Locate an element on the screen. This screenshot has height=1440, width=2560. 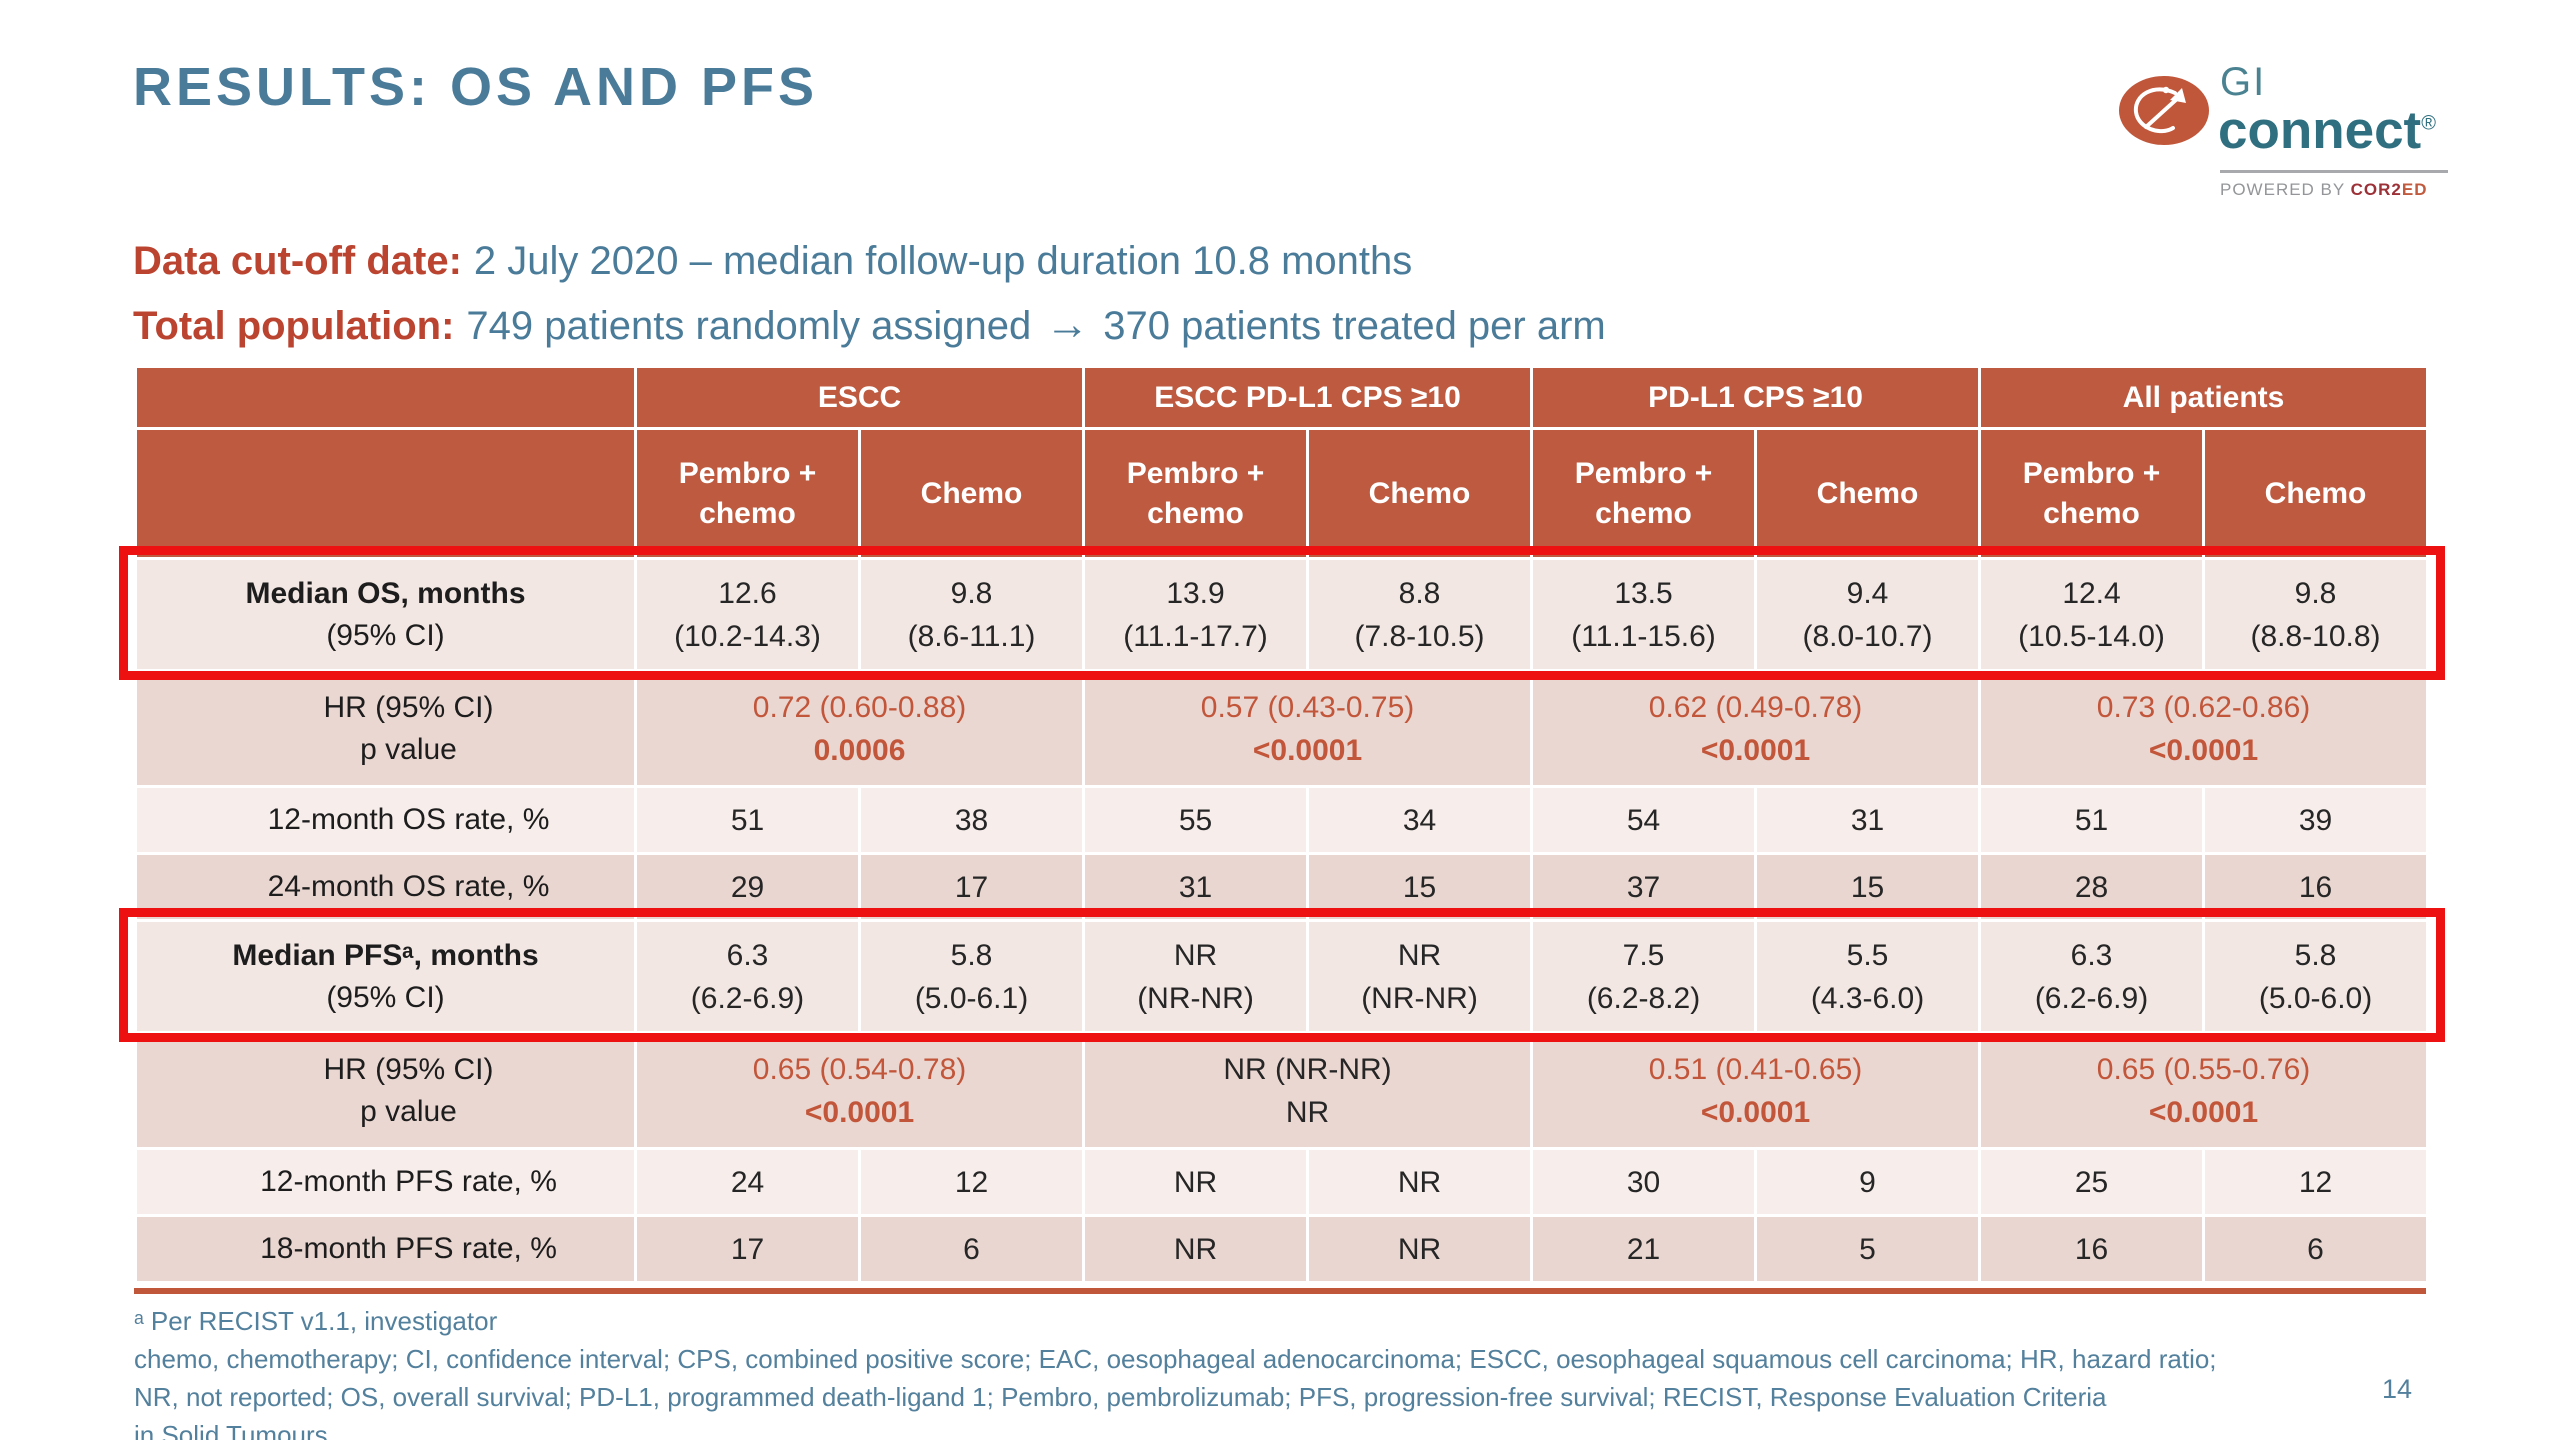
cell-ci: (5.0-6.0) is located at coordinates (2315, 998).